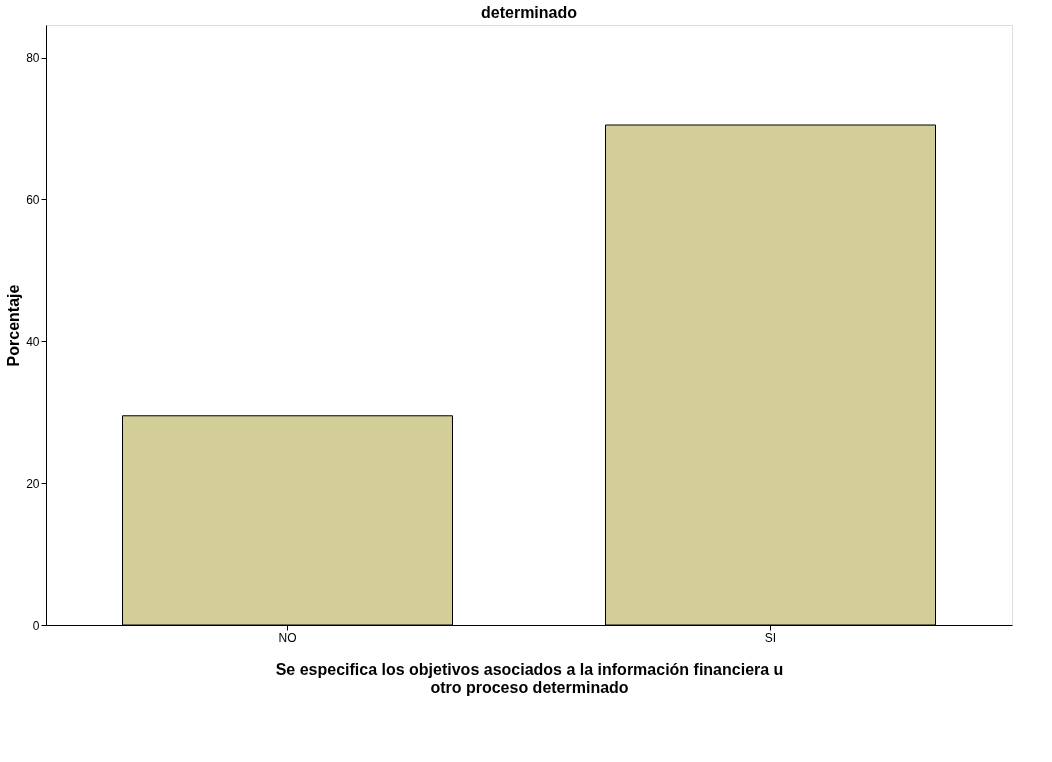 This screenshot has width=1052, height=762. I want to click on y-tick-label: 80, so click(33, 58).